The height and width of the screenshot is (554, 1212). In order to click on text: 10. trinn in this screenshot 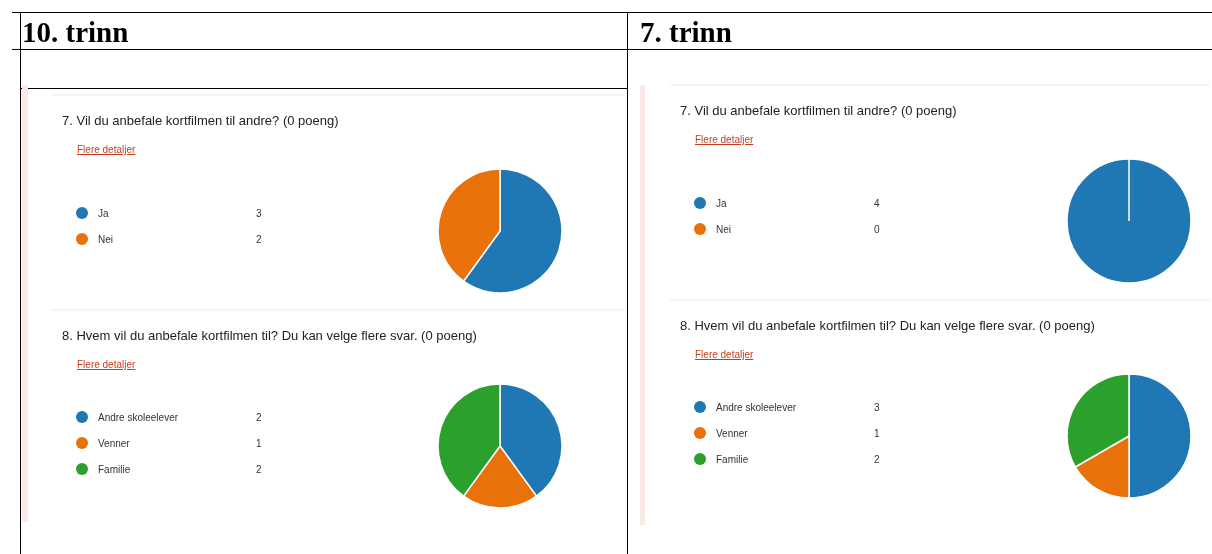, I will do `click(75, 32)`.